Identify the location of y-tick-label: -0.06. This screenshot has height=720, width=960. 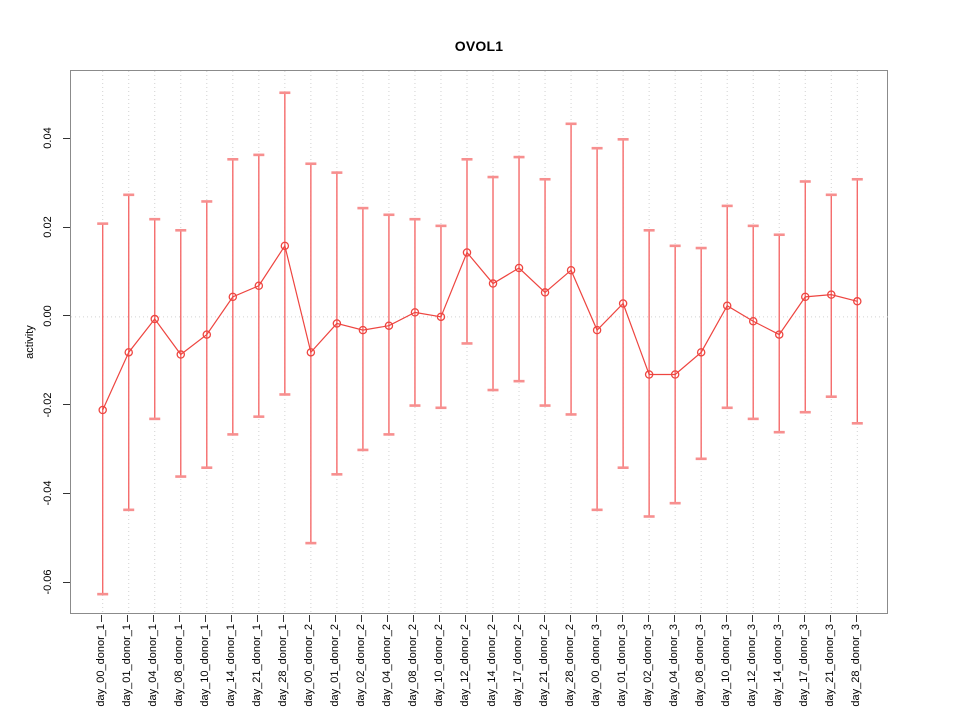
(48, 582).